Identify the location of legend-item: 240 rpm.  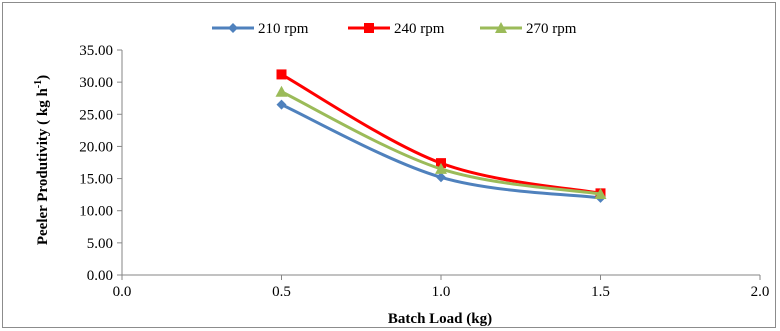
(396, 29).